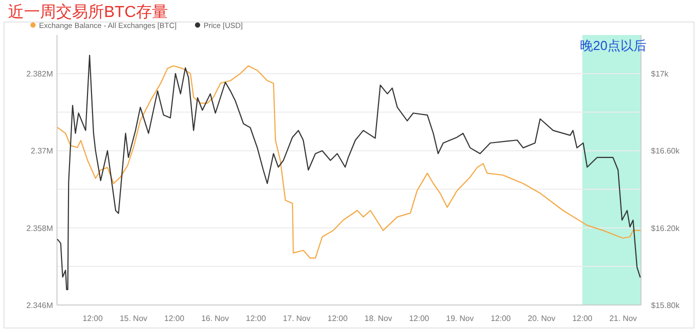 The width and height of the screenshot is (700, 333). I want to click on y-tick-label: 2.358M, so click(40, 228).